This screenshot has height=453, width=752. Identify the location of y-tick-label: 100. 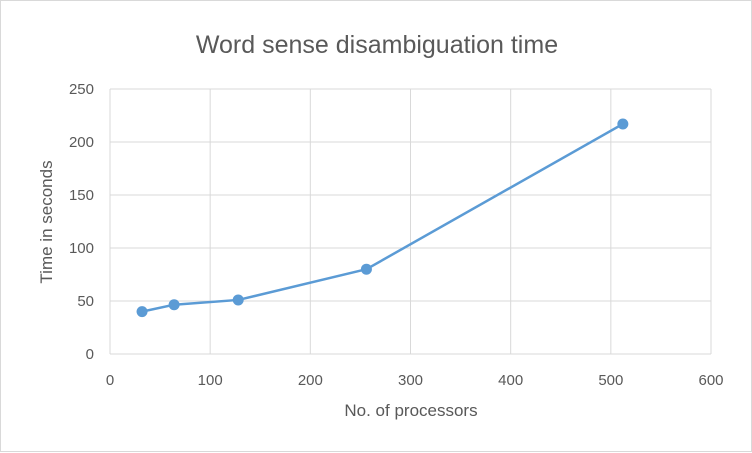
(81, 248).